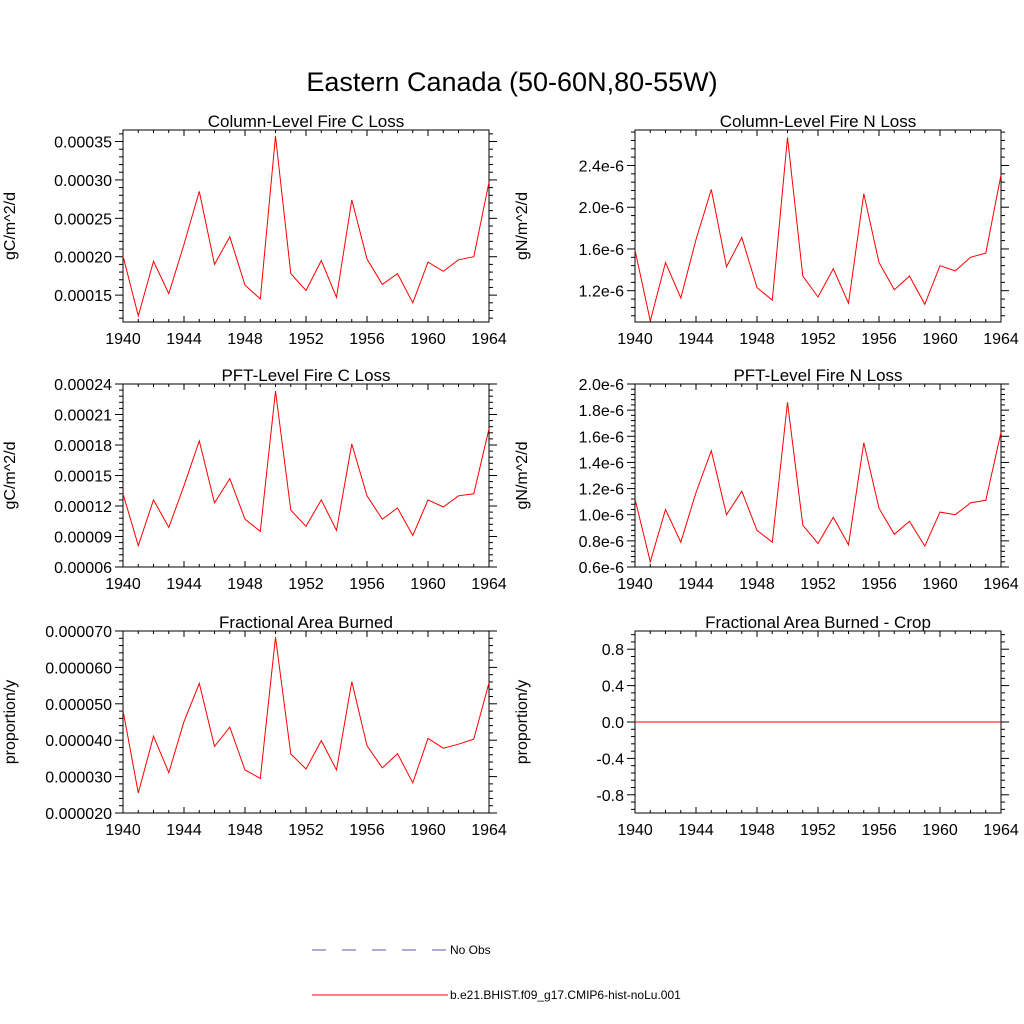  I want to click on y-tick-label: 2.4e-6, so click(601, 166).